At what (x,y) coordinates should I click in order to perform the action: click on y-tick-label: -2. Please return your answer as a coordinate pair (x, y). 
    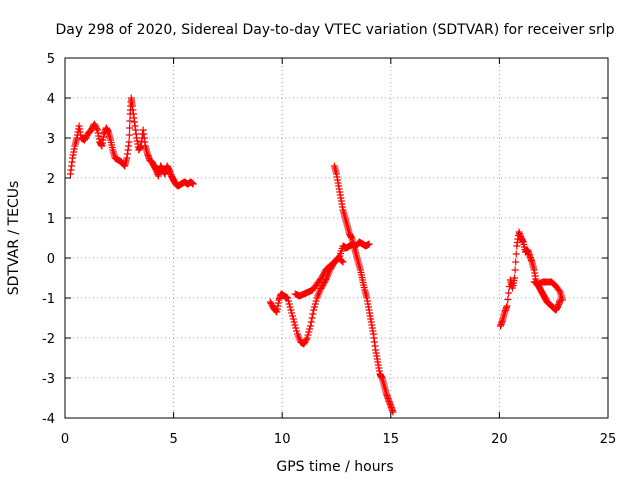
    Looking at the image, I should click on (48, 339).